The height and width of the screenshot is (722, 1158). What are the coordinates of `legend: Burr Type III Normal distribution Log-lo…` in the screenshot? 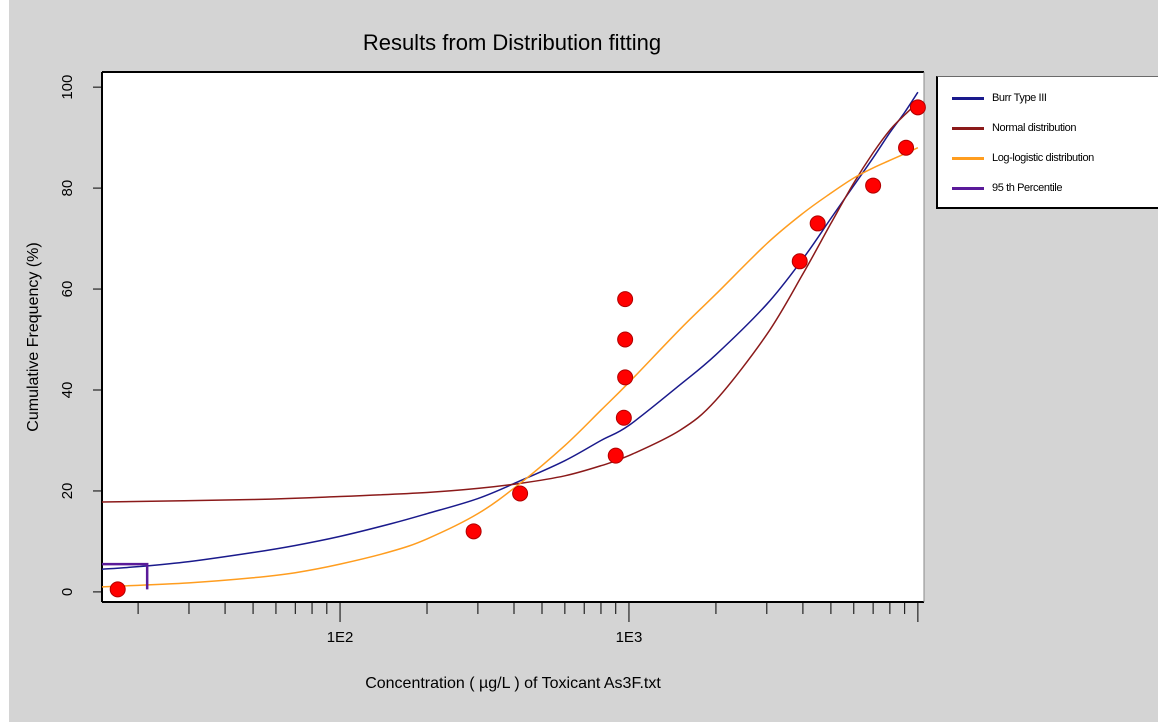 It's located at (1047, 142).